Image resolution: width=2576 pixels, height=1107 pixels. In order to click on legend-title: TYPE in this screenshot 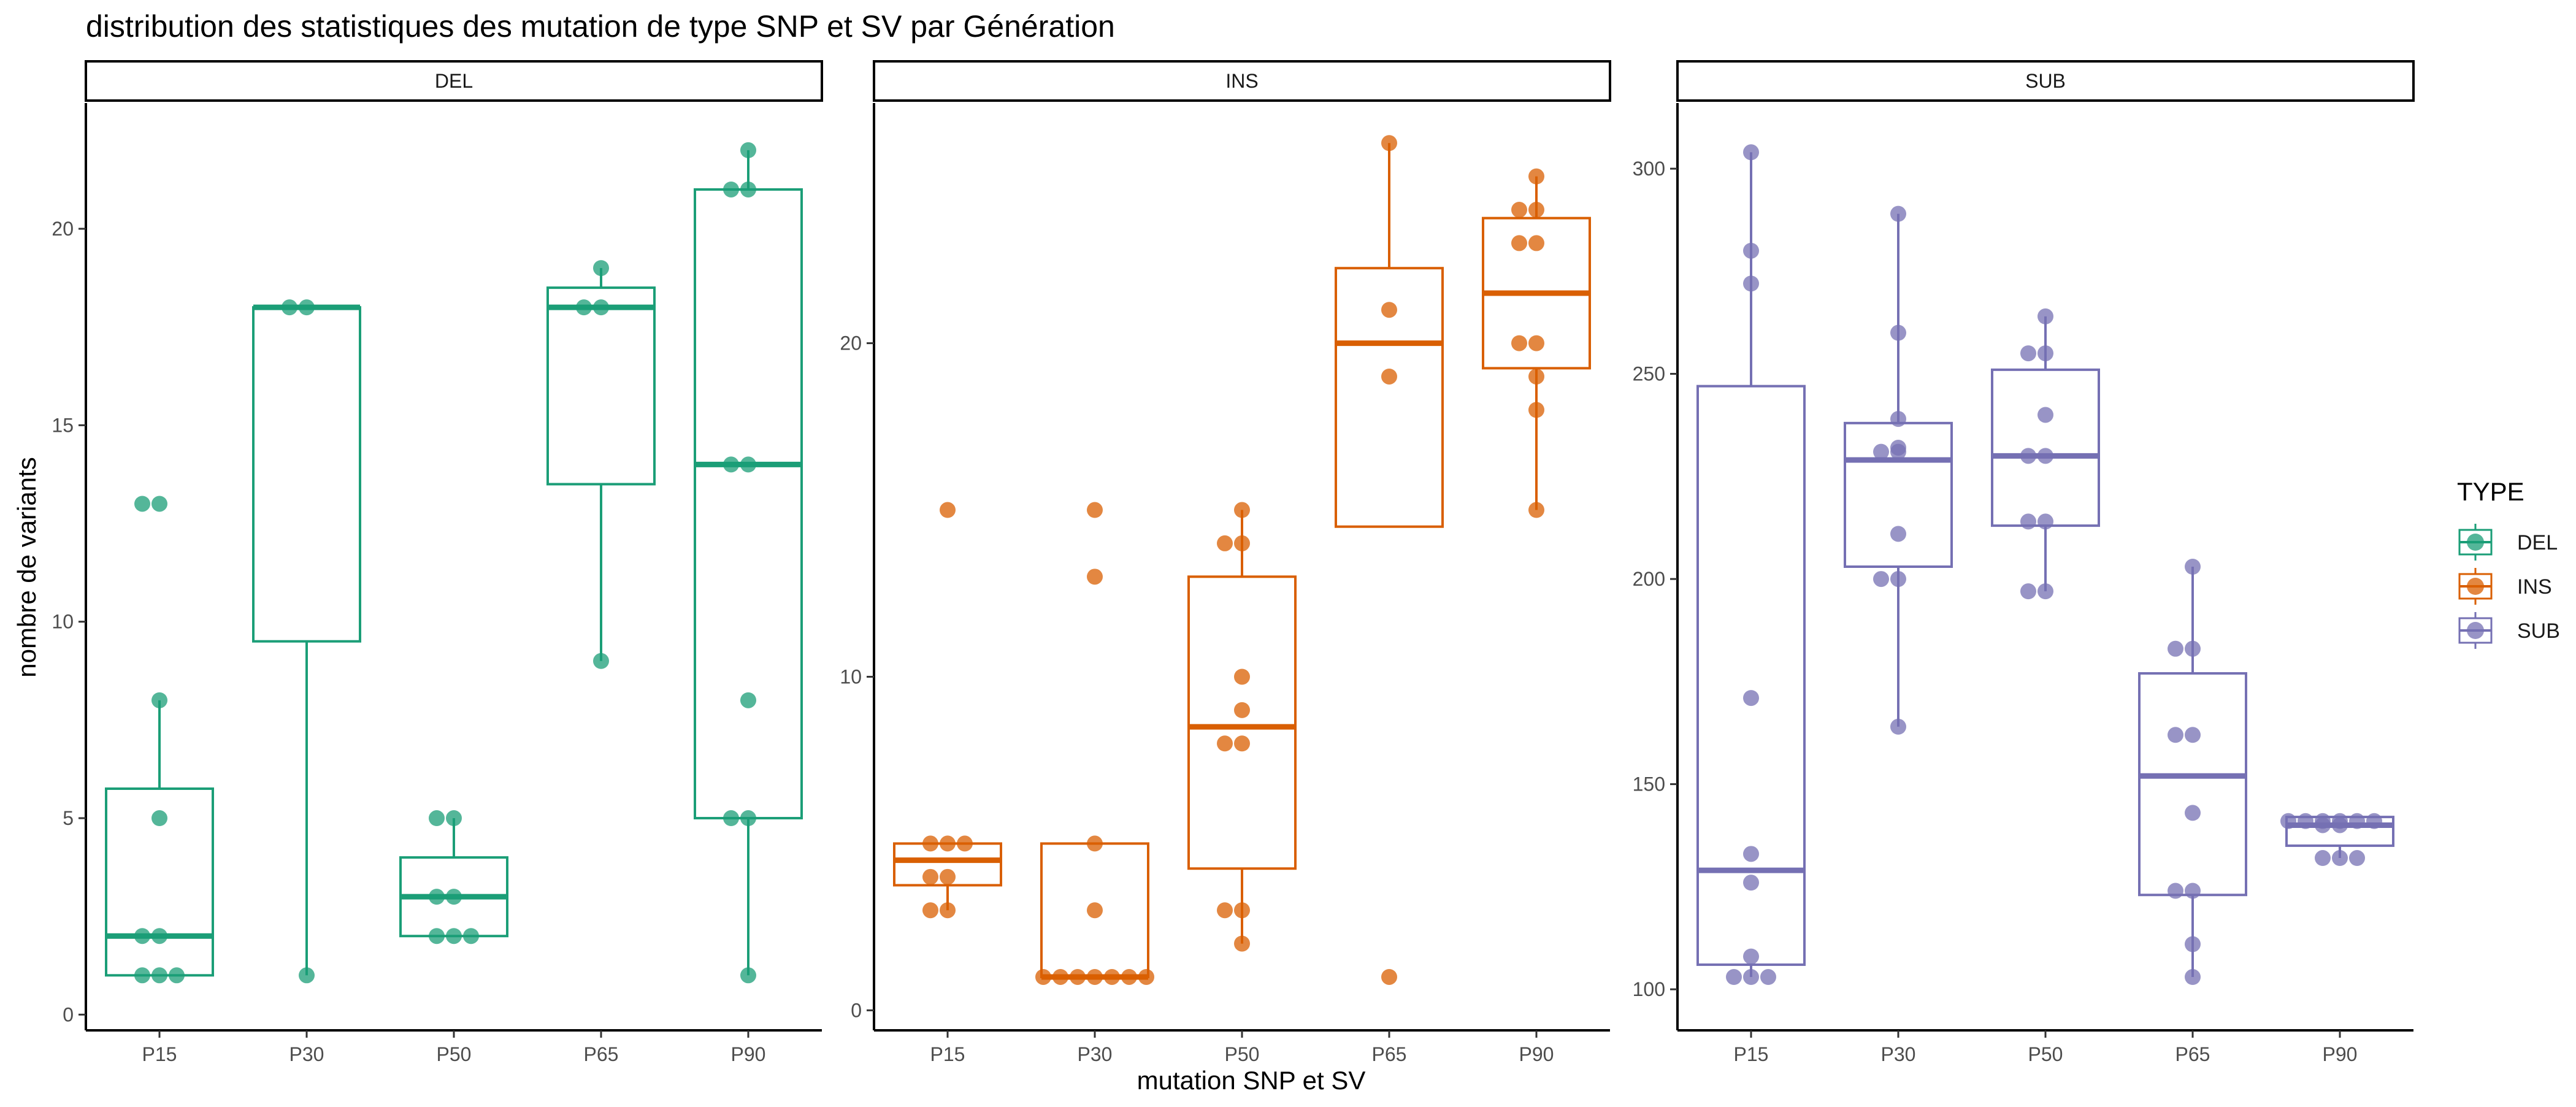, I will do `click(2490, 491)`.